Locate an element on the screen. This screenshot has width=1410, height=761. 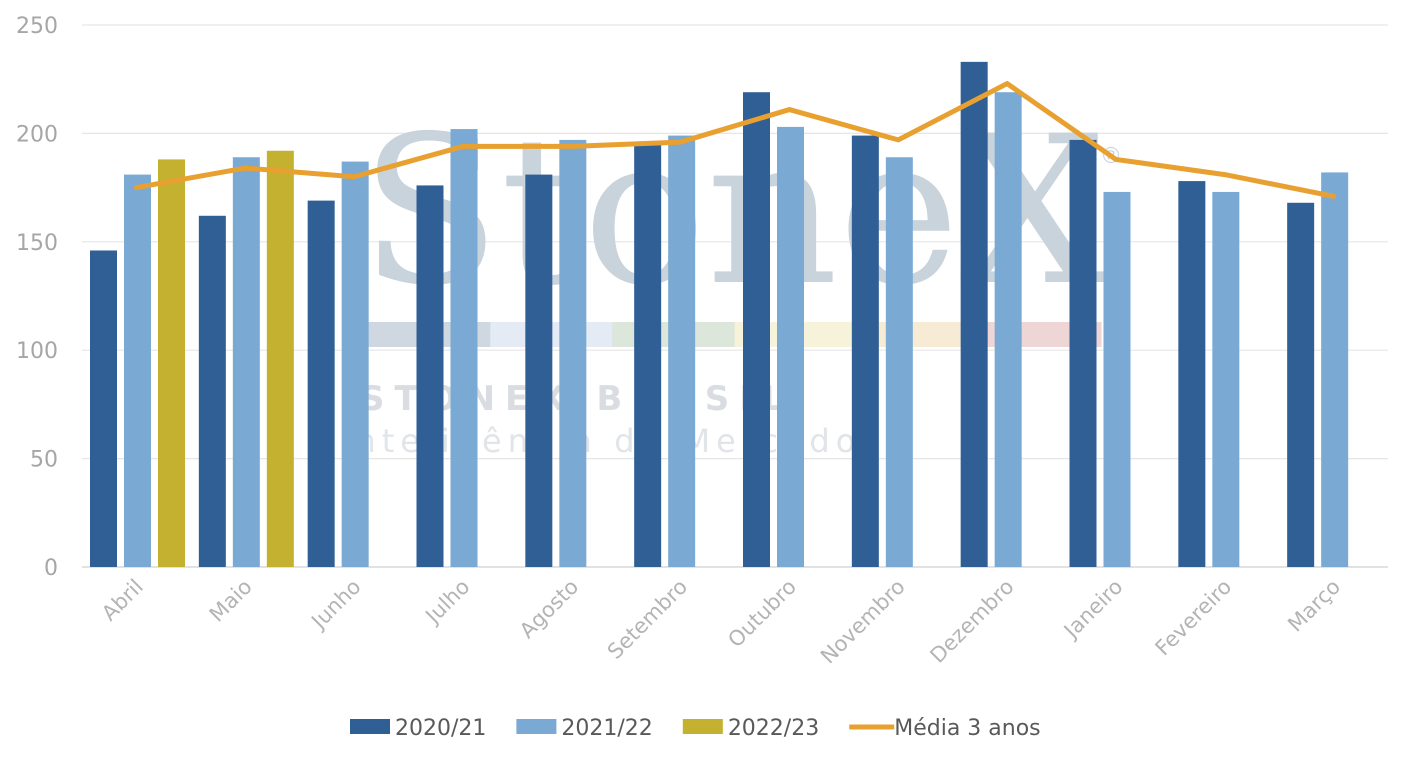
legend-item: Média 3 anos is located at coordinates (945, 728).